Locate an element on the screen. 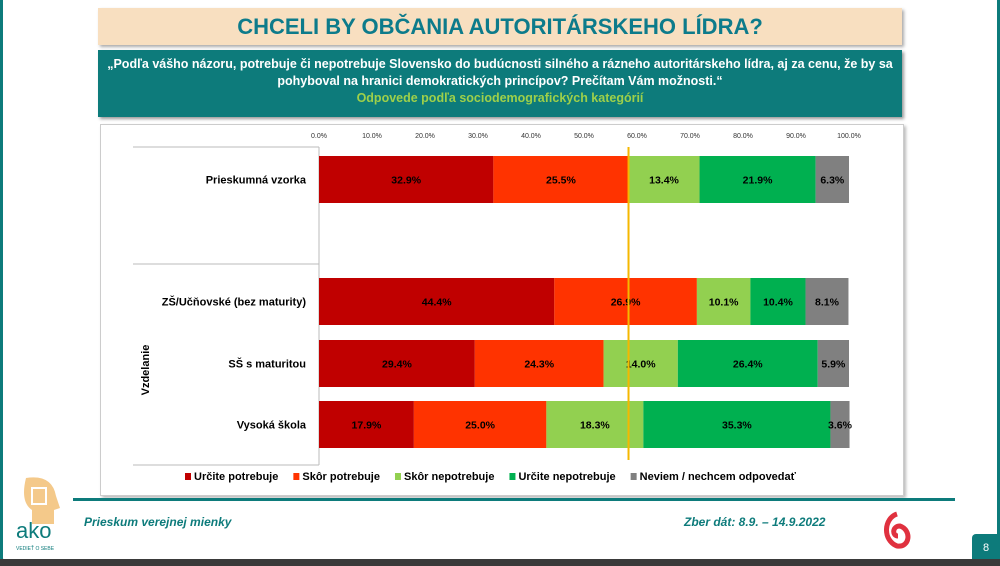 This screenshot has height=566, width=1000. ako-logo: ako VEDIEŤ O SEBE is located at coordinates (38, 514).